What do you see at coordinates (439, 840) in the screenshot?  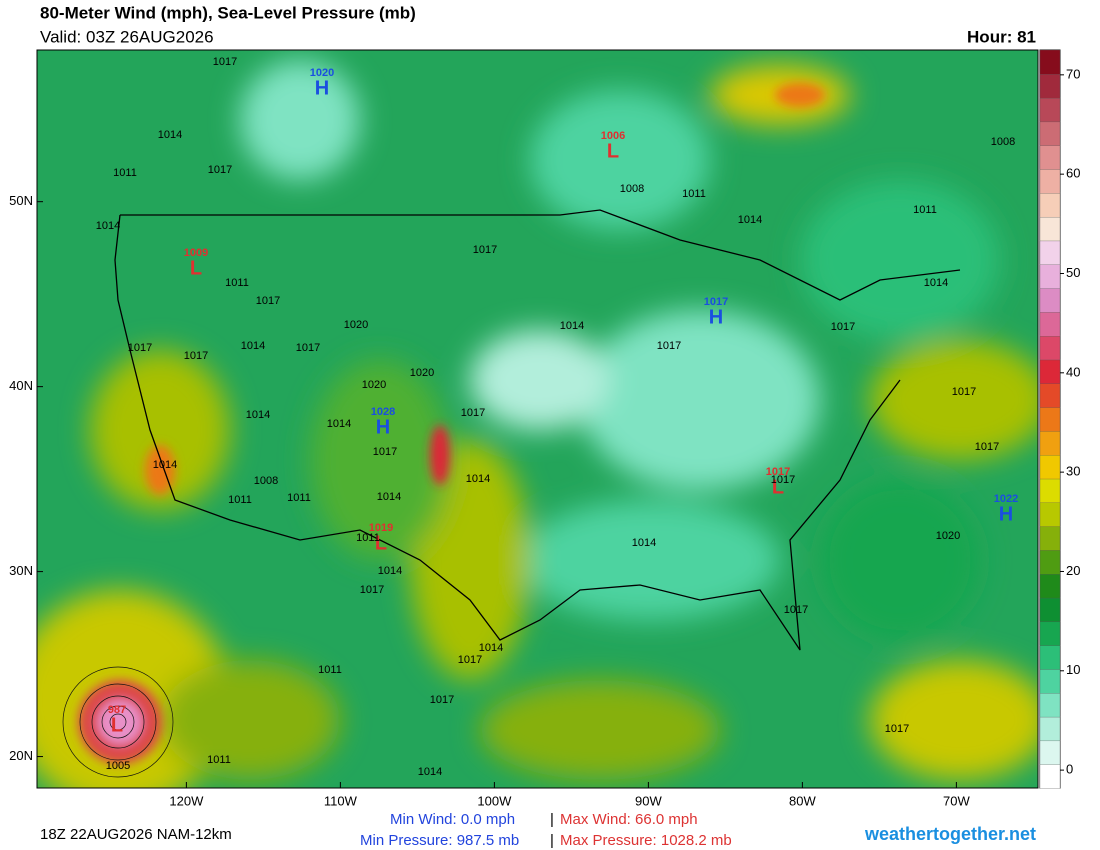 I see `min-pressure: Min Pressure: 987.5 mb` at bounding box center [439, 840].